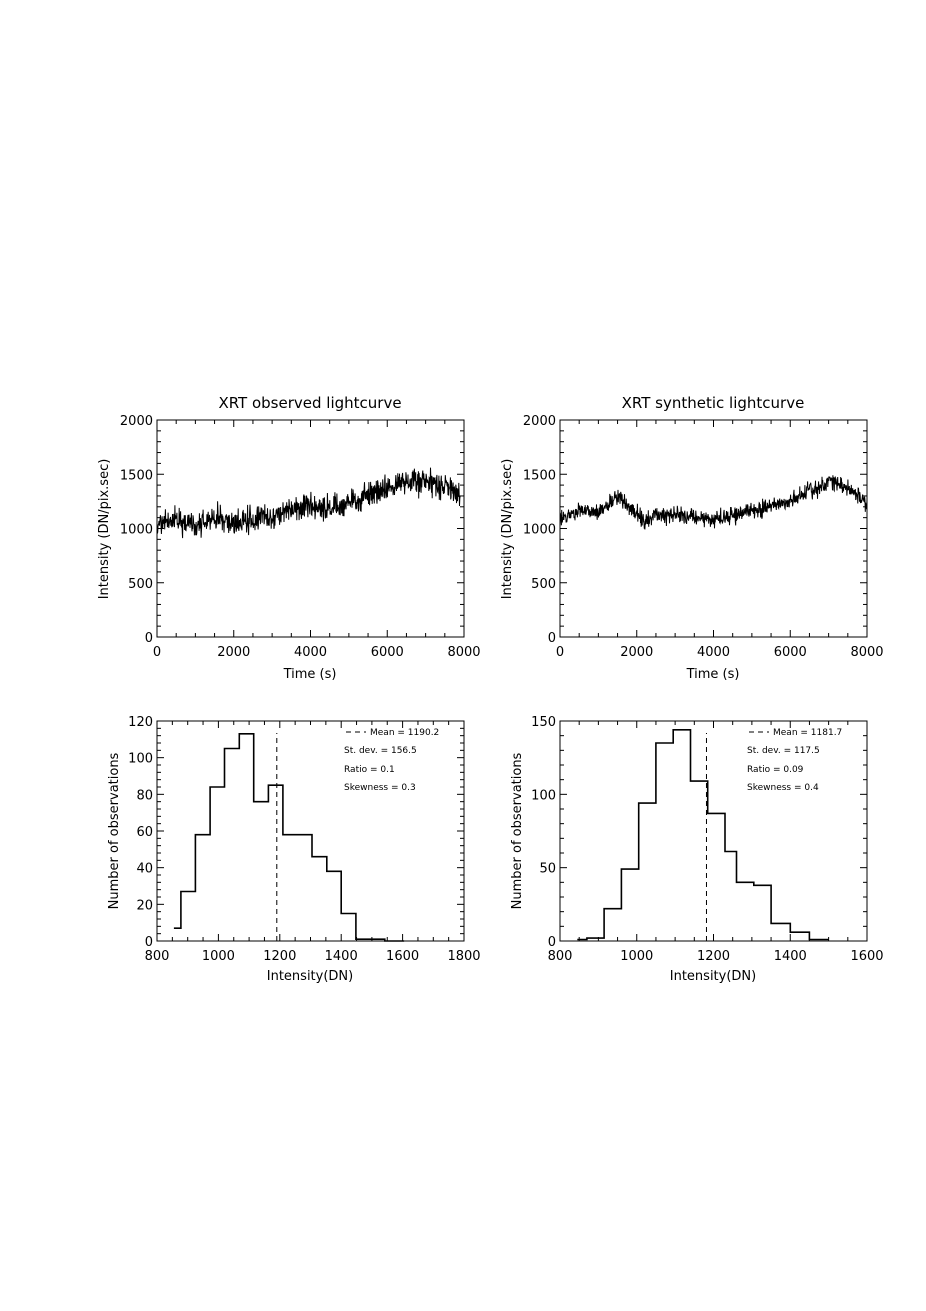 Image resolution: width=926 pixels, height=1311 pixels. I want to click on chart-title: XRT observed lightcurve, so click(309, 403).